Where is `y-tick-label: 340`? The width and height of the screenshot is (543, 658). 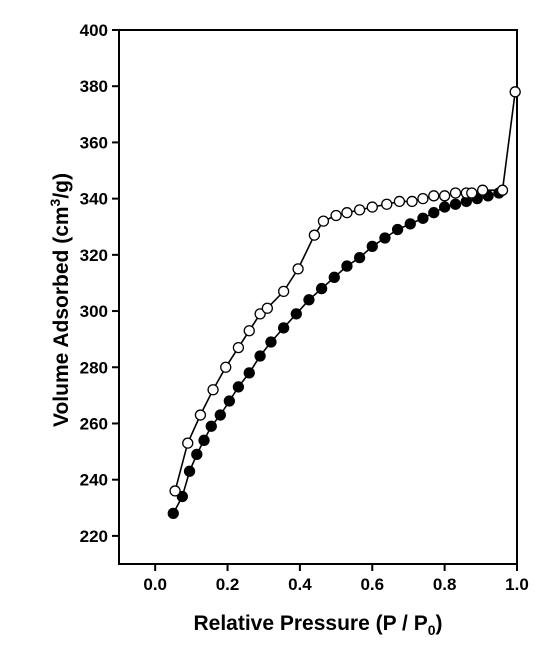 y-tick-label: 340 is located at coordinates (94, 199).